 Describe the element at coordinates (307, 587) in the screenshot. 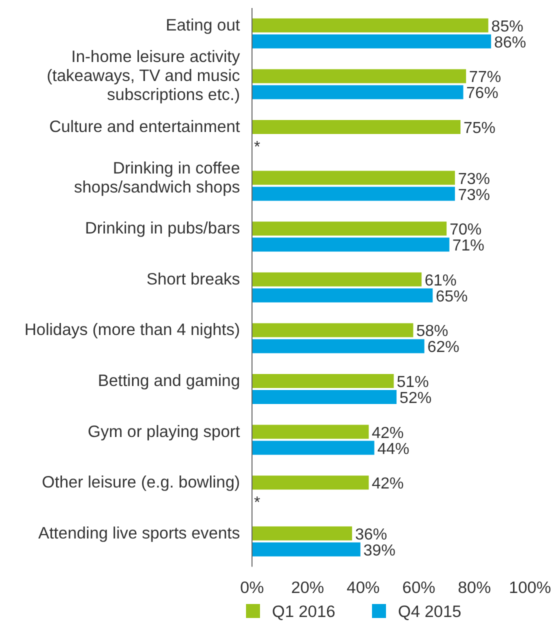

I see `x-tick-label: 20%` at that location.